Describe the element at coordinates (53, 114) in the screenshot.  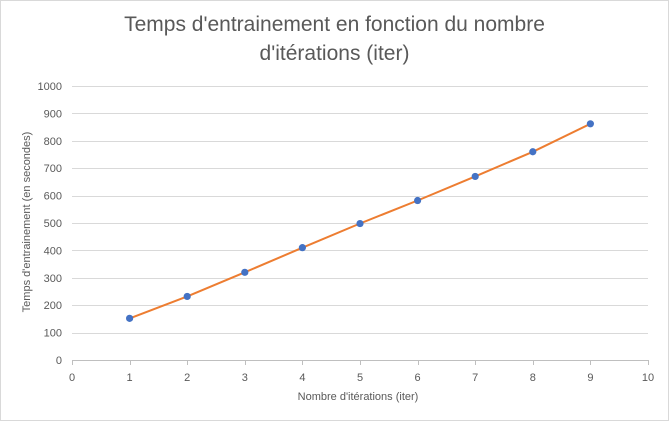
I see `y-tick-label: 900` at that location.